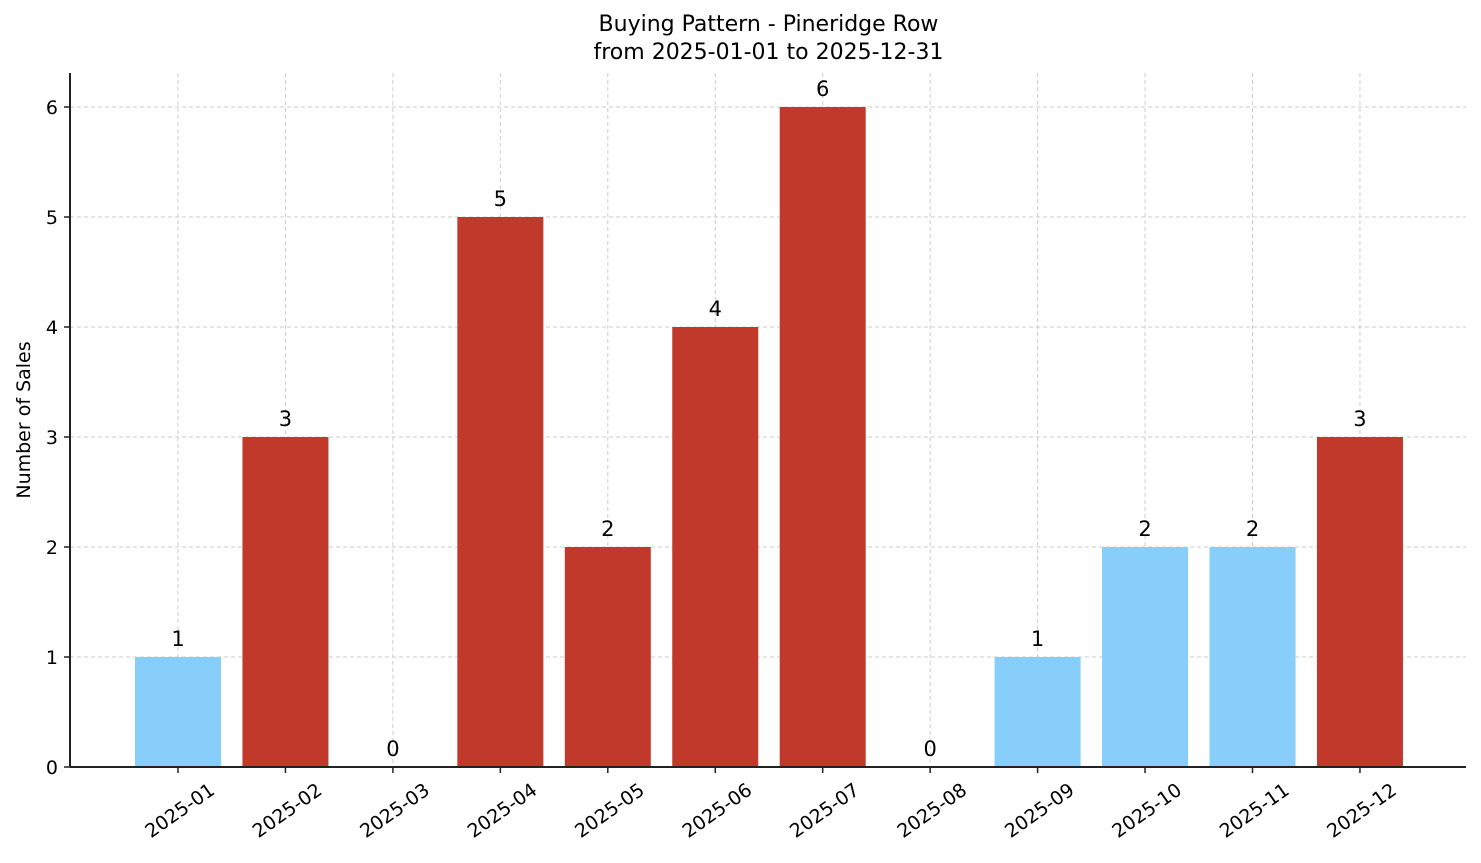 This screenshot has width=1481, height=863. I want to click on x-tick-label: 2025-05, so click(610, 811).